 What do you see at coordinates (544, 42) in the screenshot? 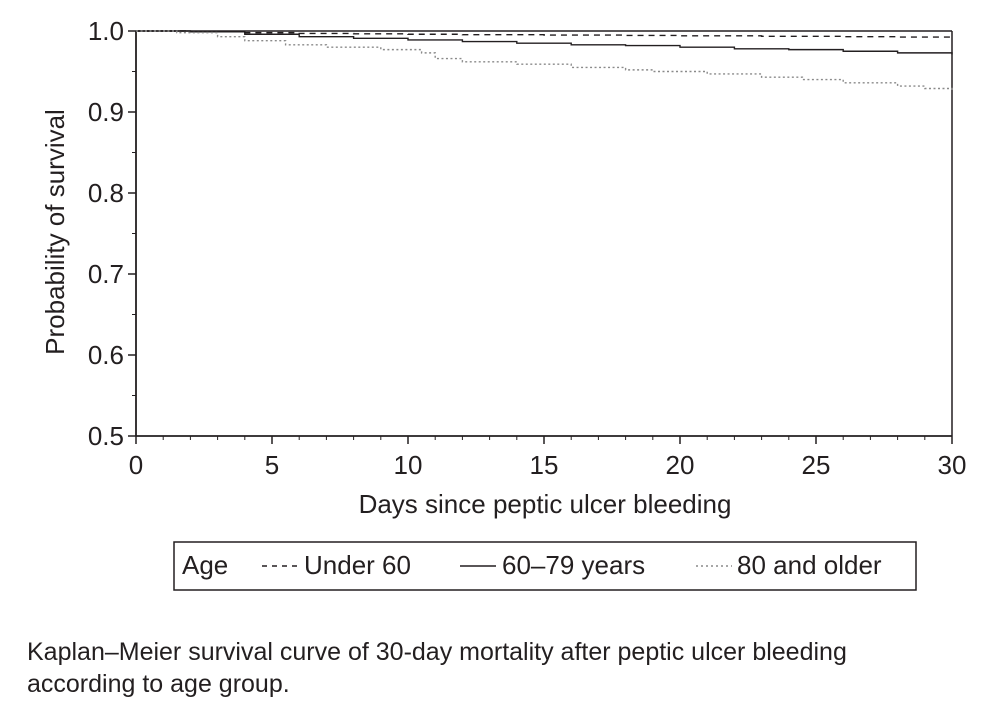
I see `series-60-79-line` at bounding box center [544, 42].